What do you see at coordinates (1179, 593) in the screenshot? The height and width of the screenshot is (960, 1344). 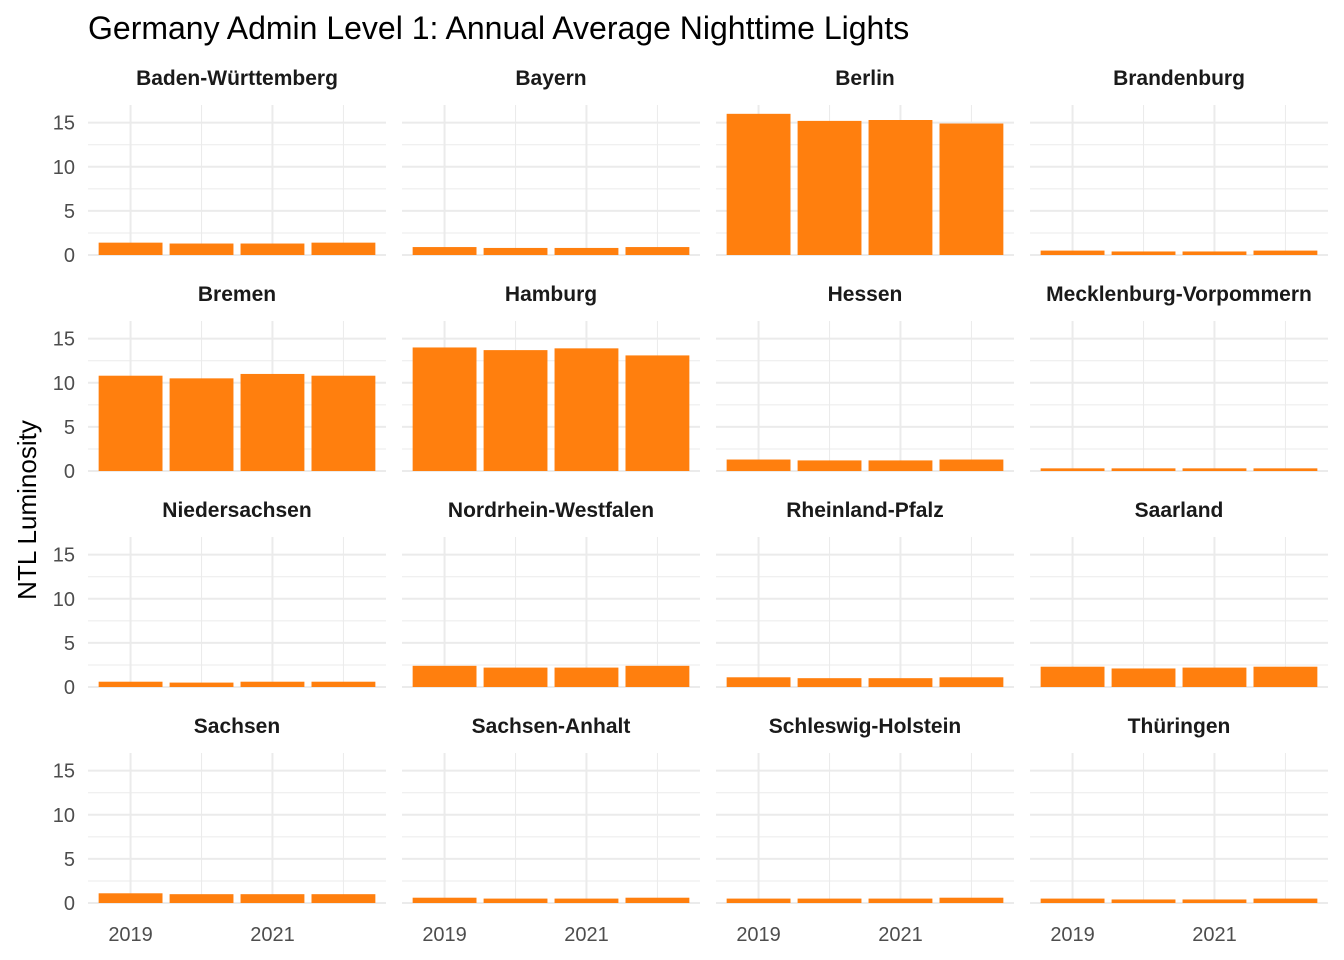 I see `facet-panel: Saarland` at bounding box center [1179, 593].